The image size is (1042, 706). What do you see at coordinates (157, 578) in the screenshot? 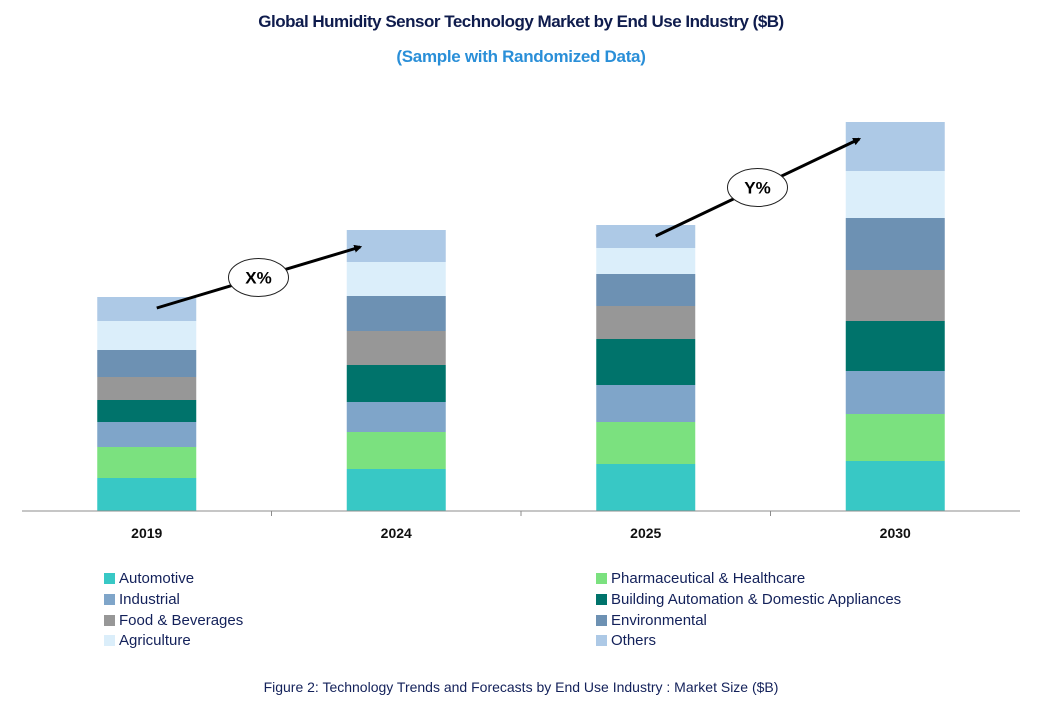
I see `legend-label: Automotive` at bounding box center [157, 578].